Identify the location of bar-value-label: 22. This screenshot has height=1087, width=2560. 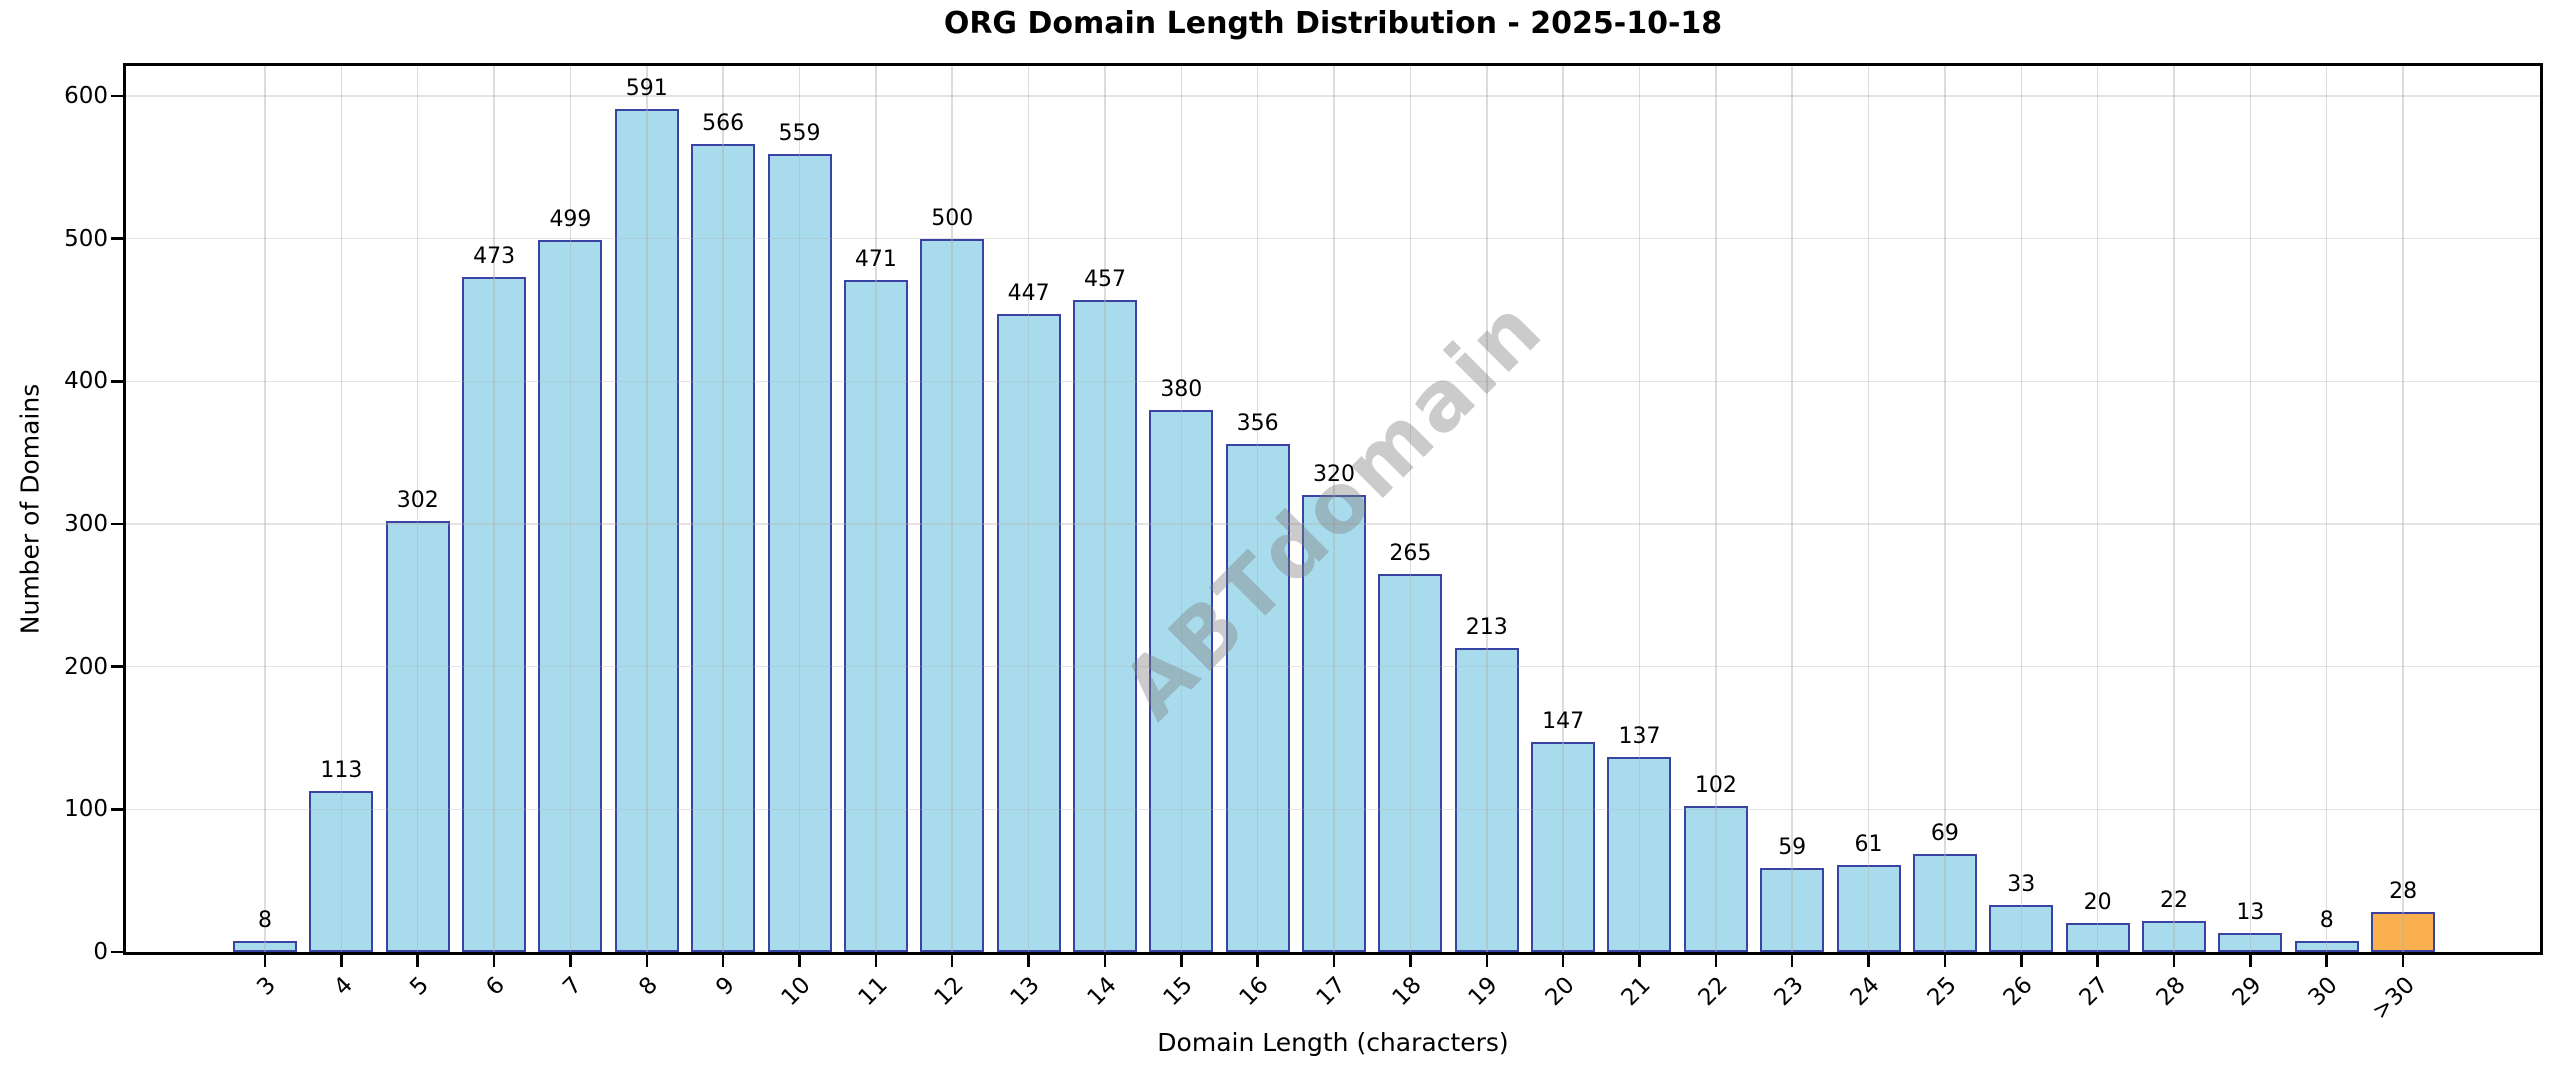
(2174, 900).